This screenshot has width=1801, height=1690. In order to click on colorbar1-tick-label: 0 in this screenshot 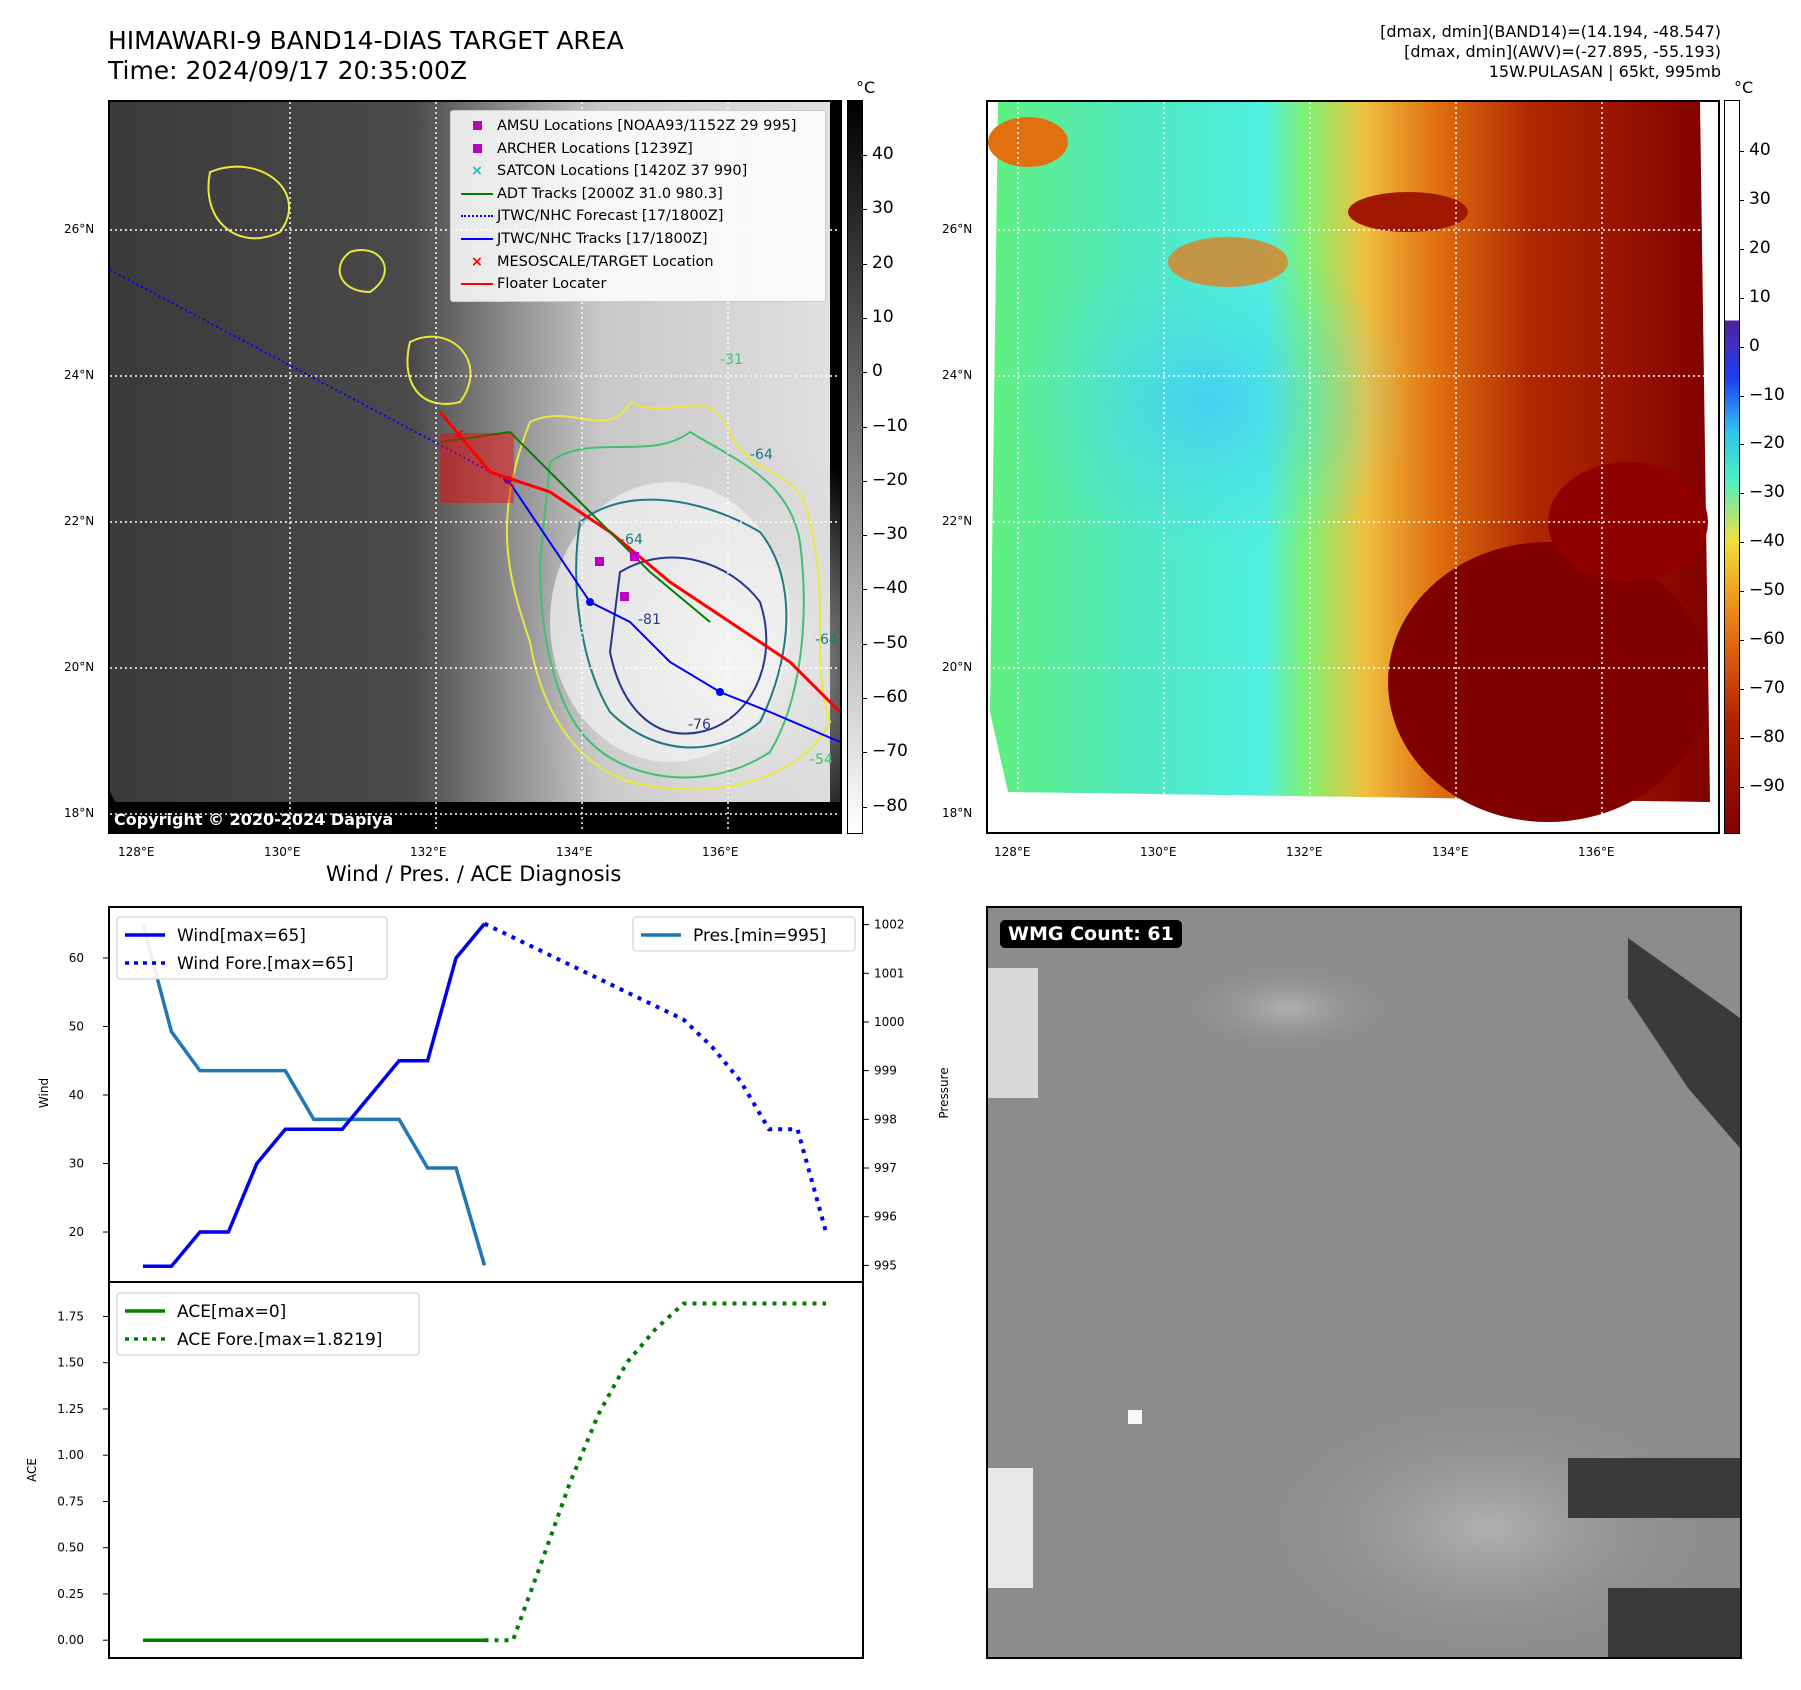, I will do `click(877, 371)`.